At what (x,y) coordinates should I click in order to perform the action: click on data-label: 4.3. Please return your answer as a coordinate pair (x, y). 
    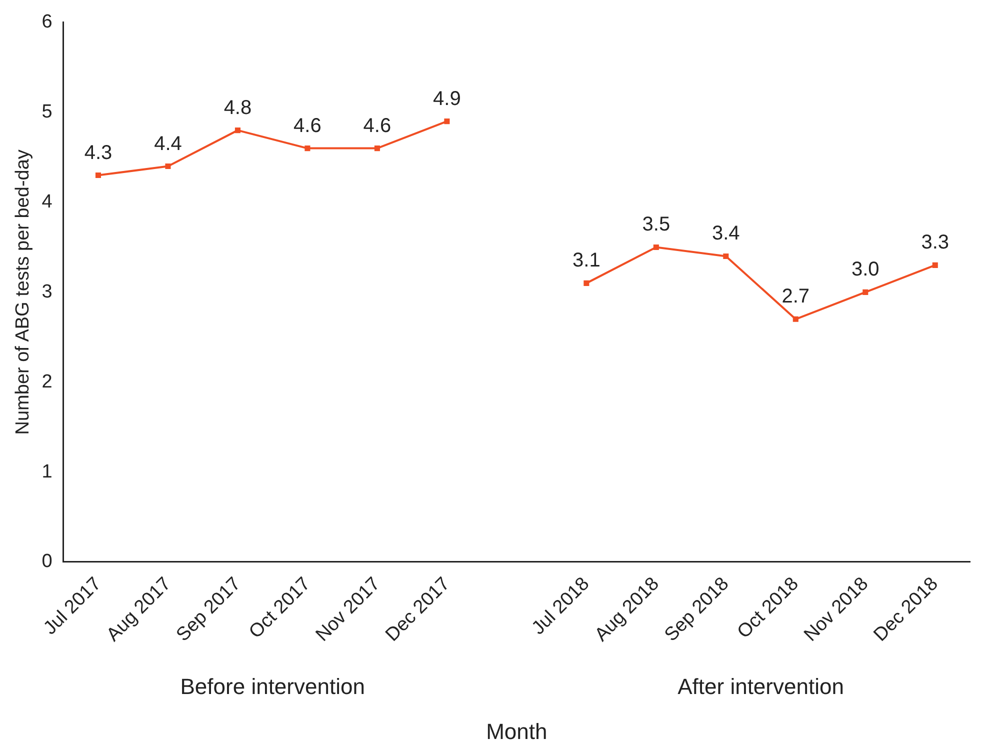
    Looking at the image, I should click on (98, 153).